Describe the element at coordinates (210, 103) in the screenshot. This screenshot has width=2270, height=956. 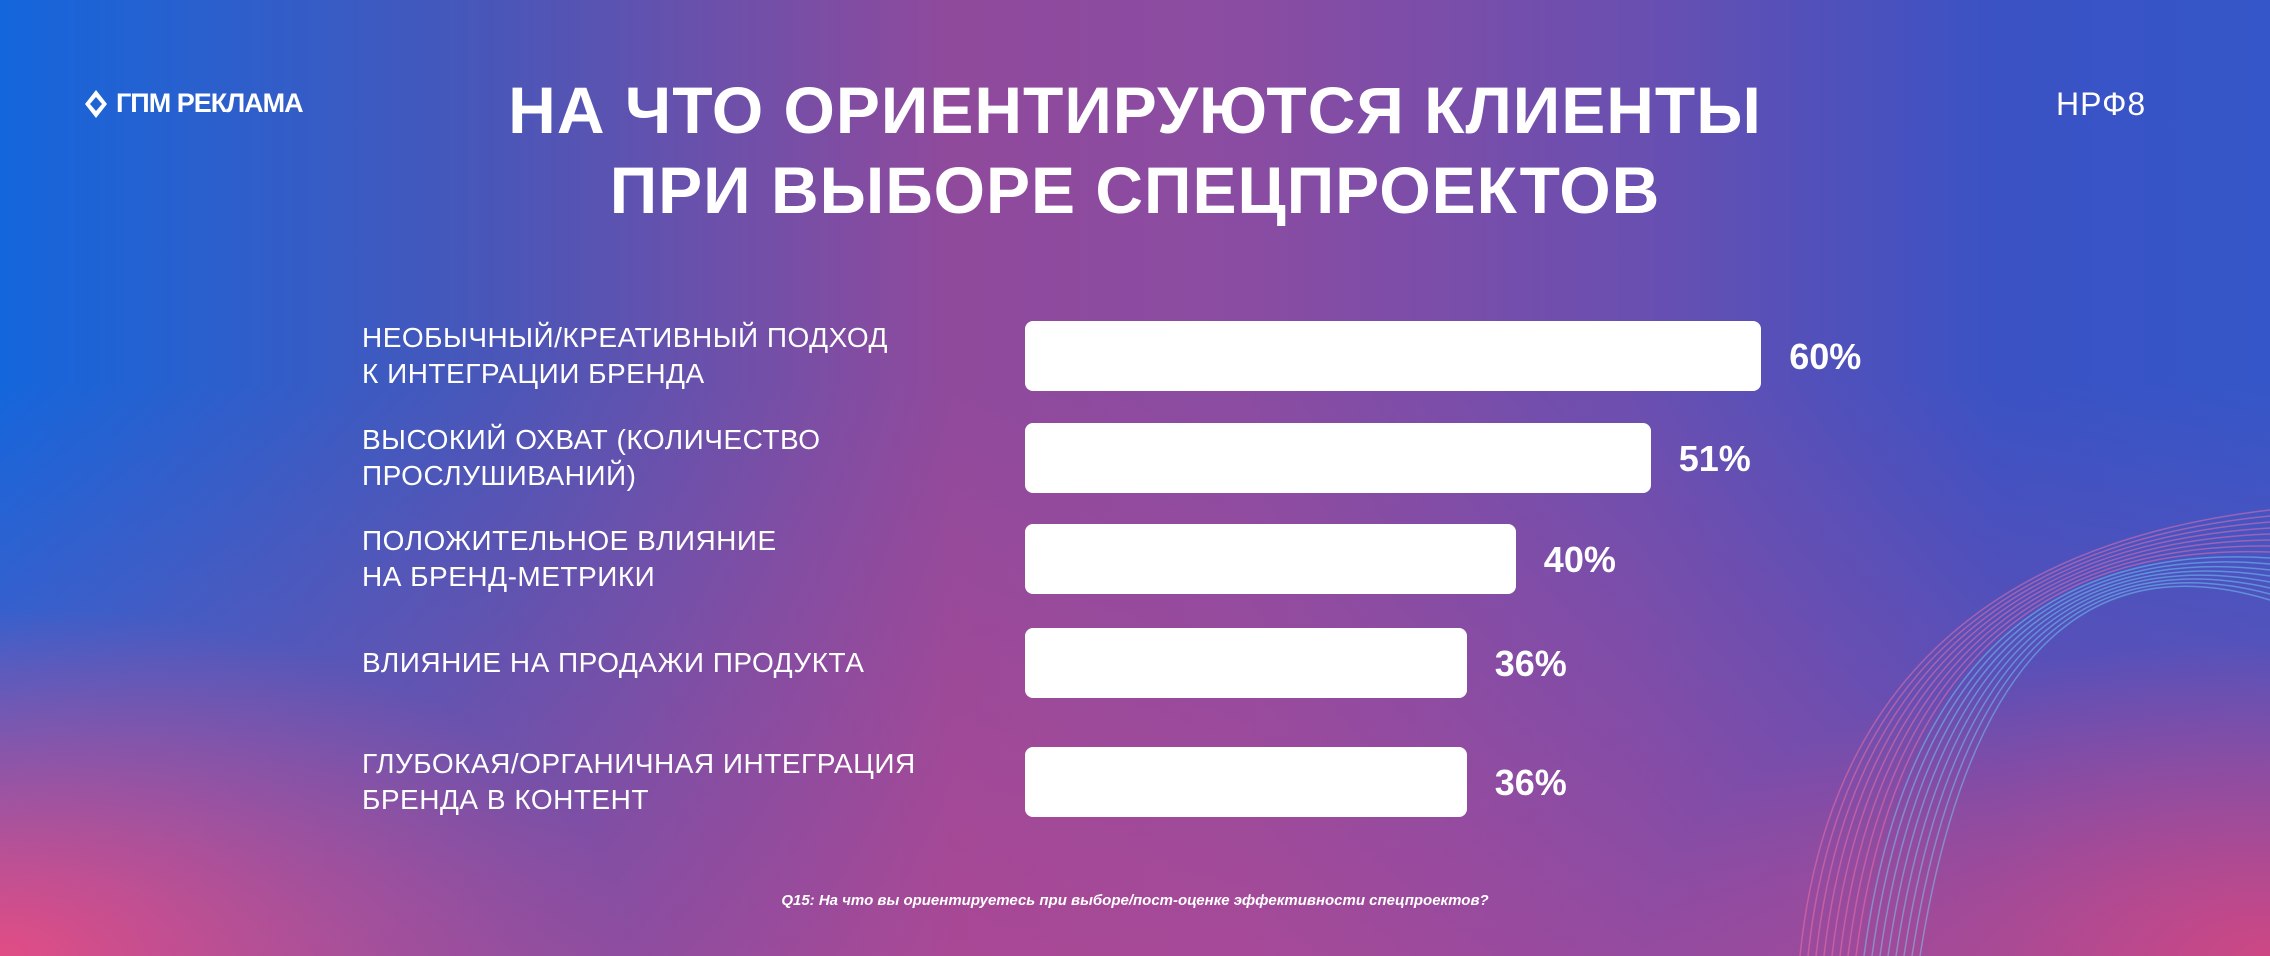
I see `logo-left-text: ГПМ РЕКЛАМА` at that location.